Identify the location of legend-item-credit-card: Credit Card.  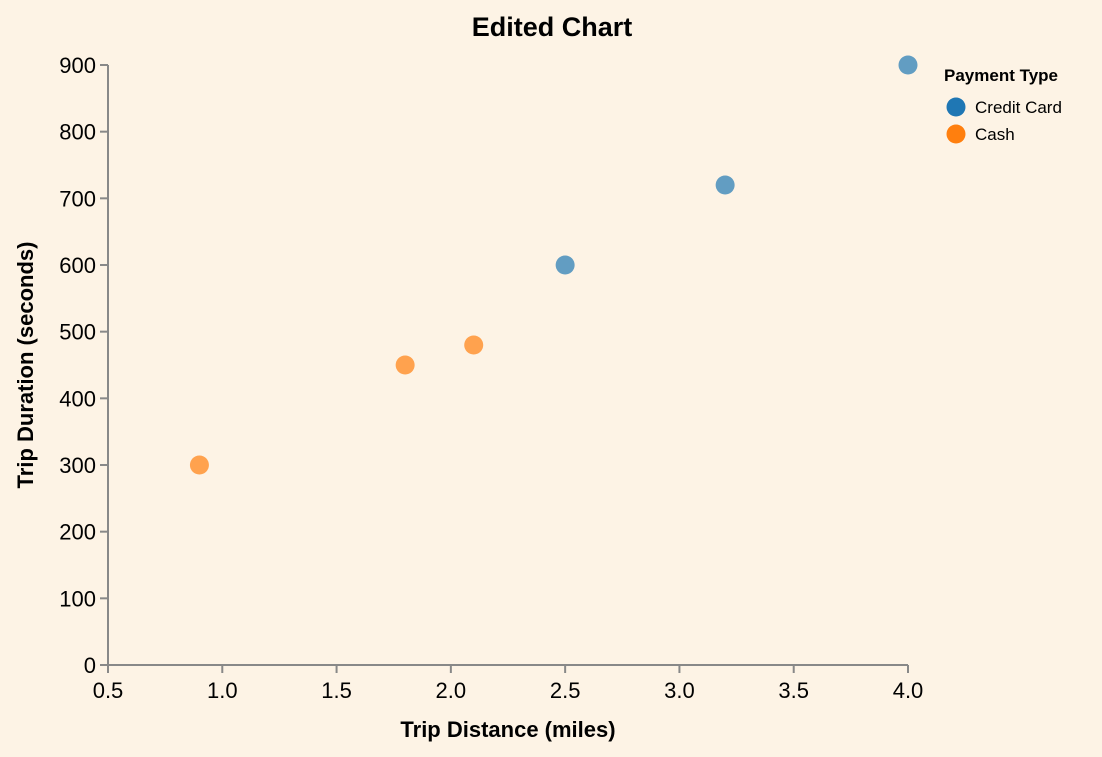
(1004, 107).